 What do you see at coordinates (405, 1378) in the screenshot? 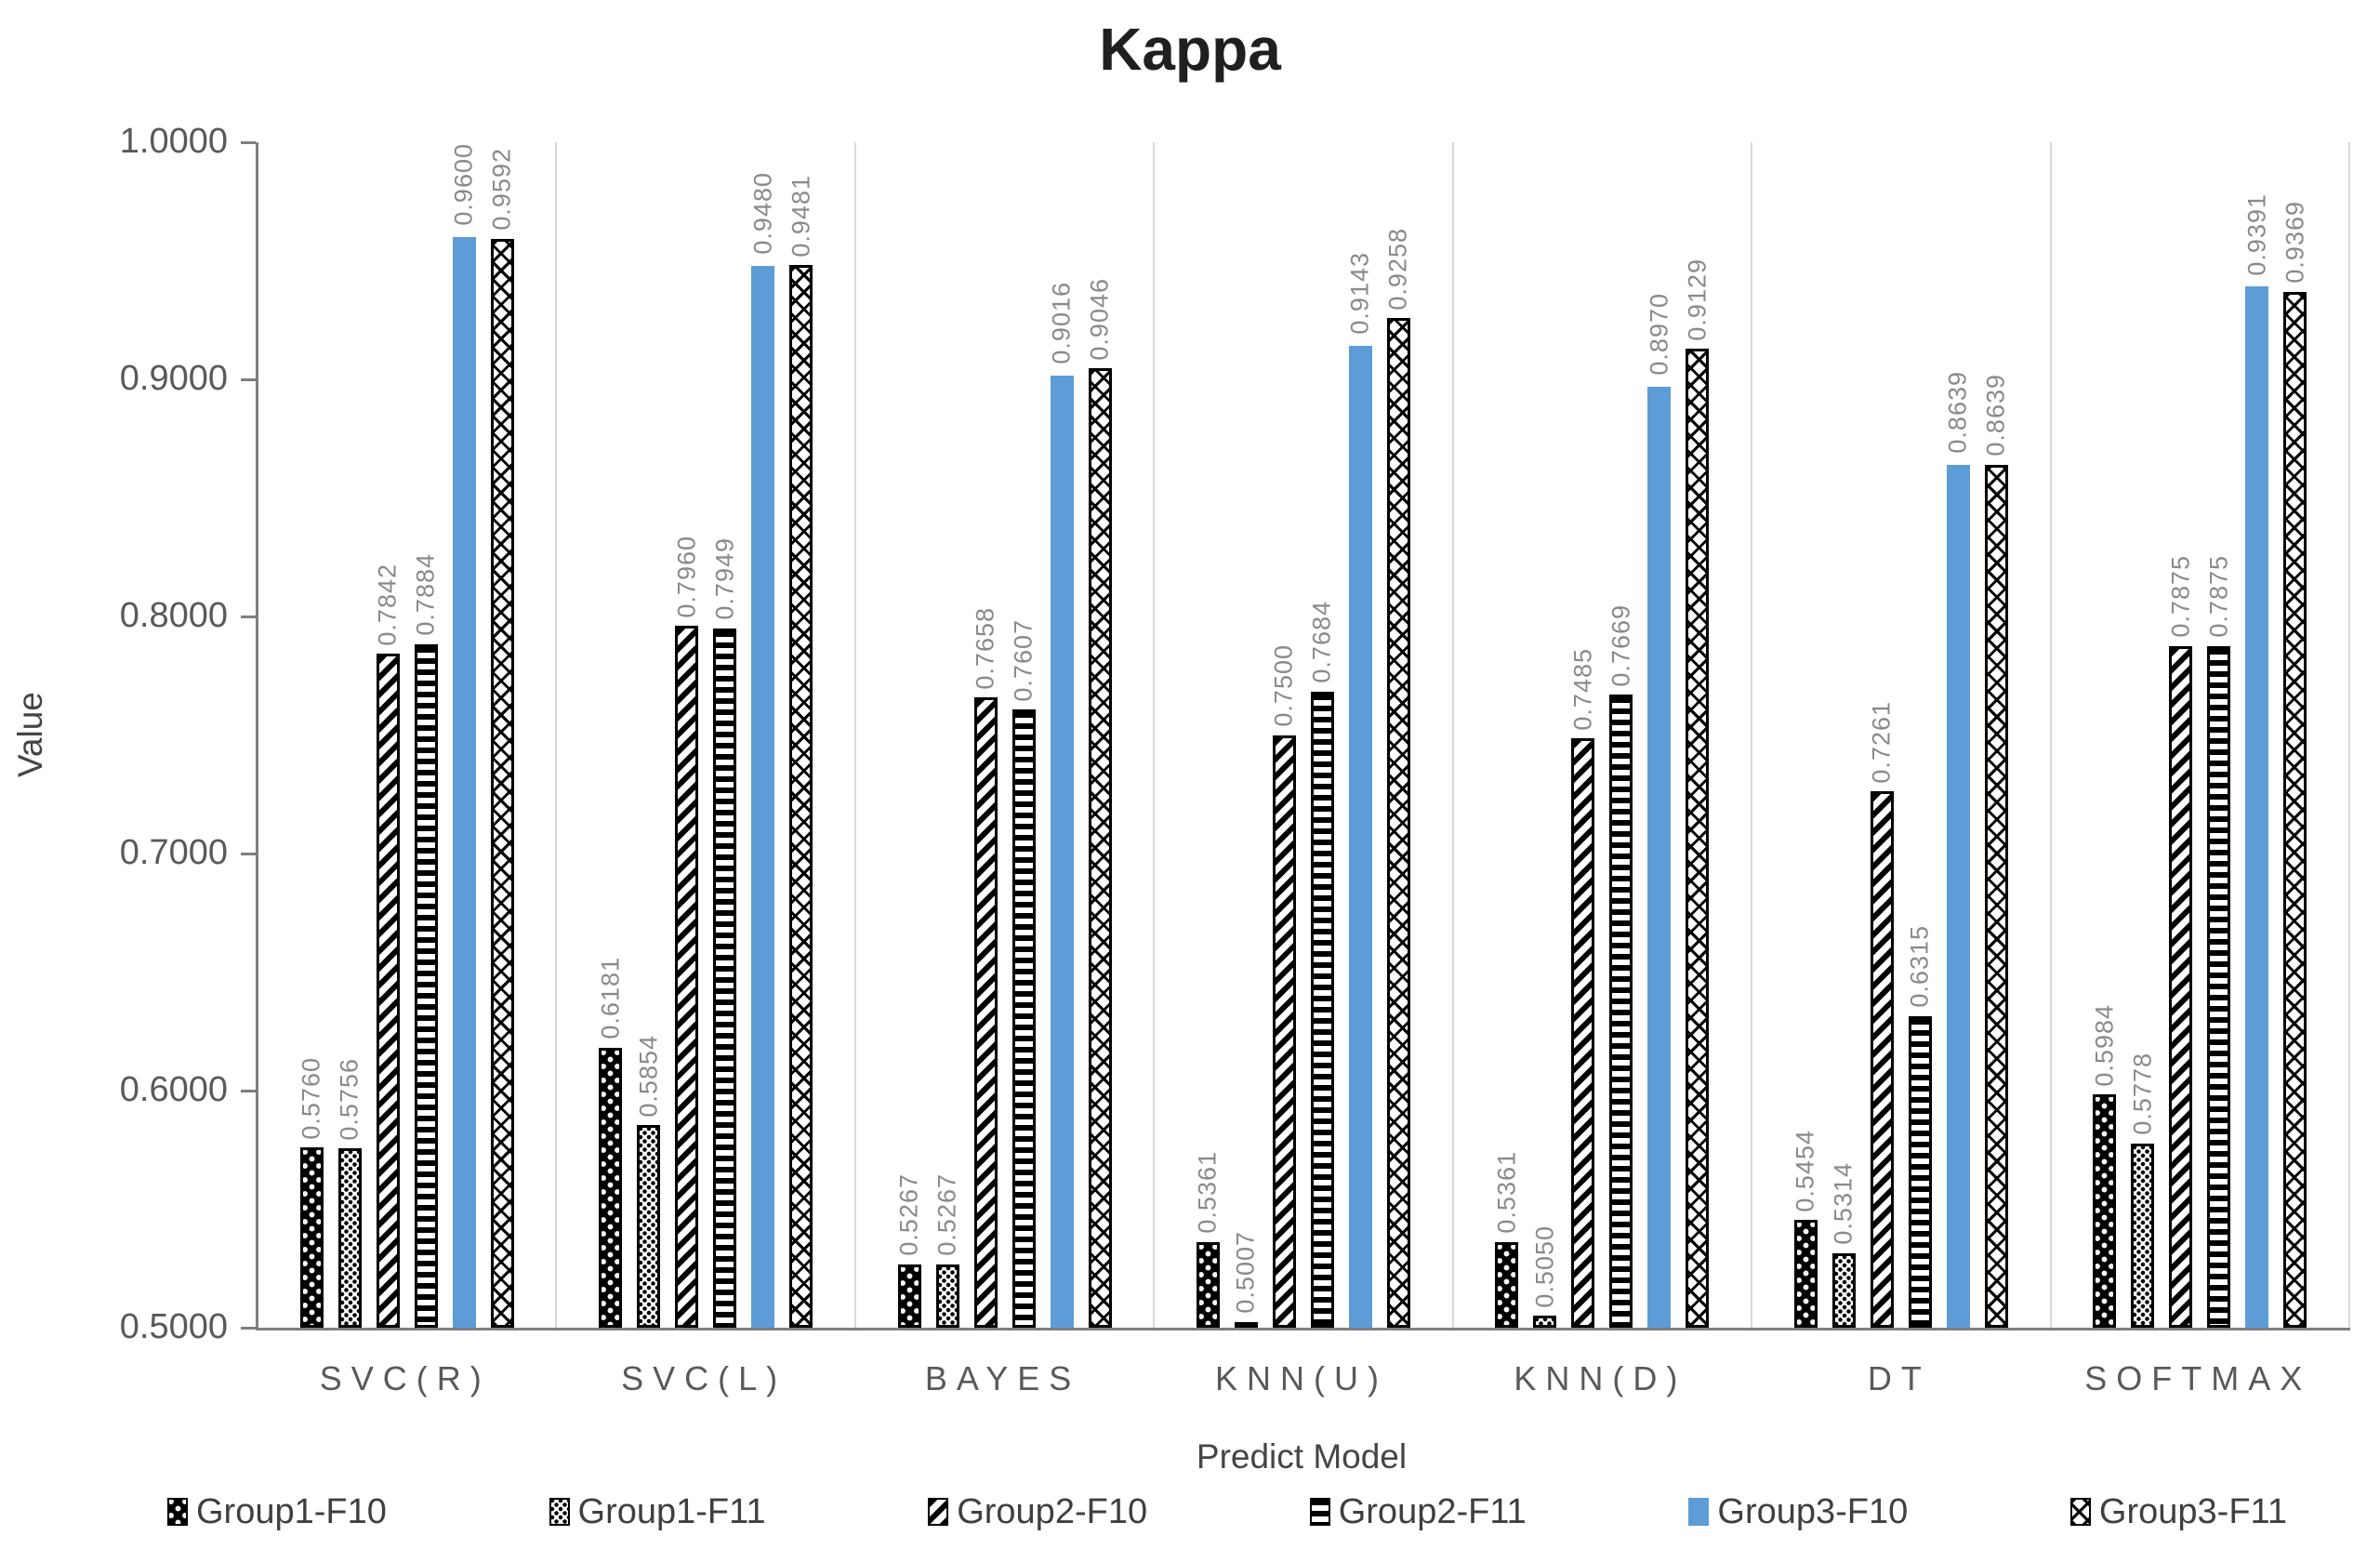
I see `category-label-SVC(R): SVC(R)` at bounding box center [405, 1378].